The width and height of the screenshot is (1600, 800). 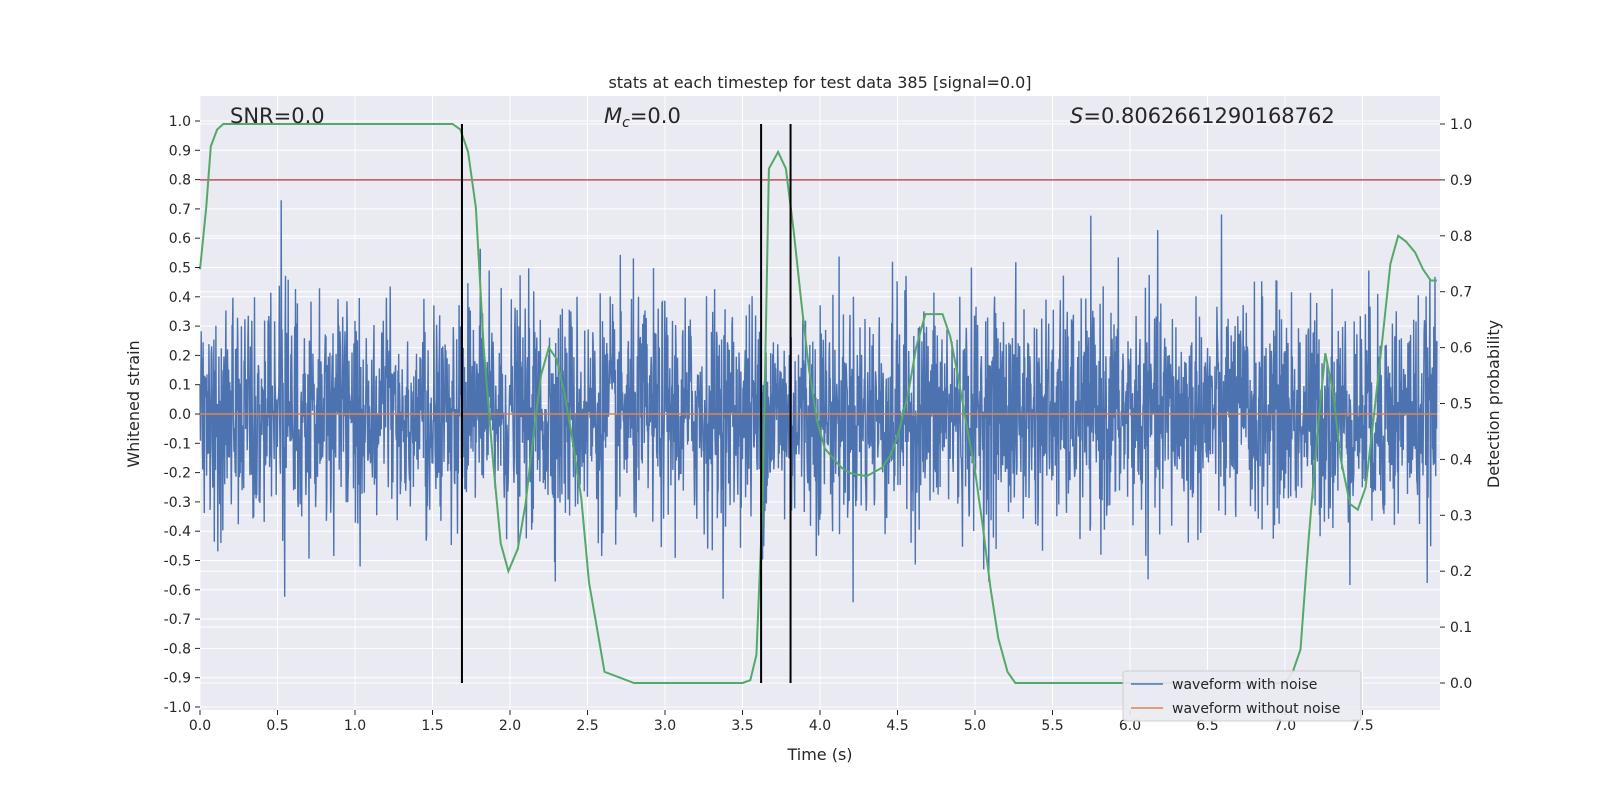 I want to click on legend-box, so click(x=1242, y=696).